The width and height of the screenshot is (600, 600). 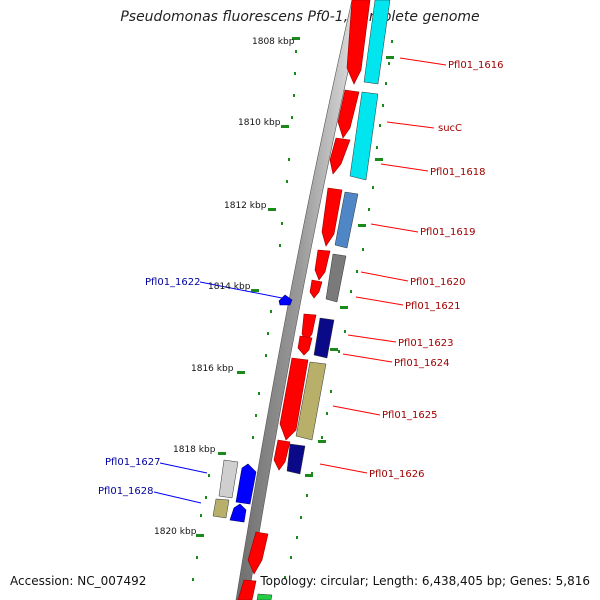 I want to click on kbp-label: 1808 kbp, so click(x=273, y=42).